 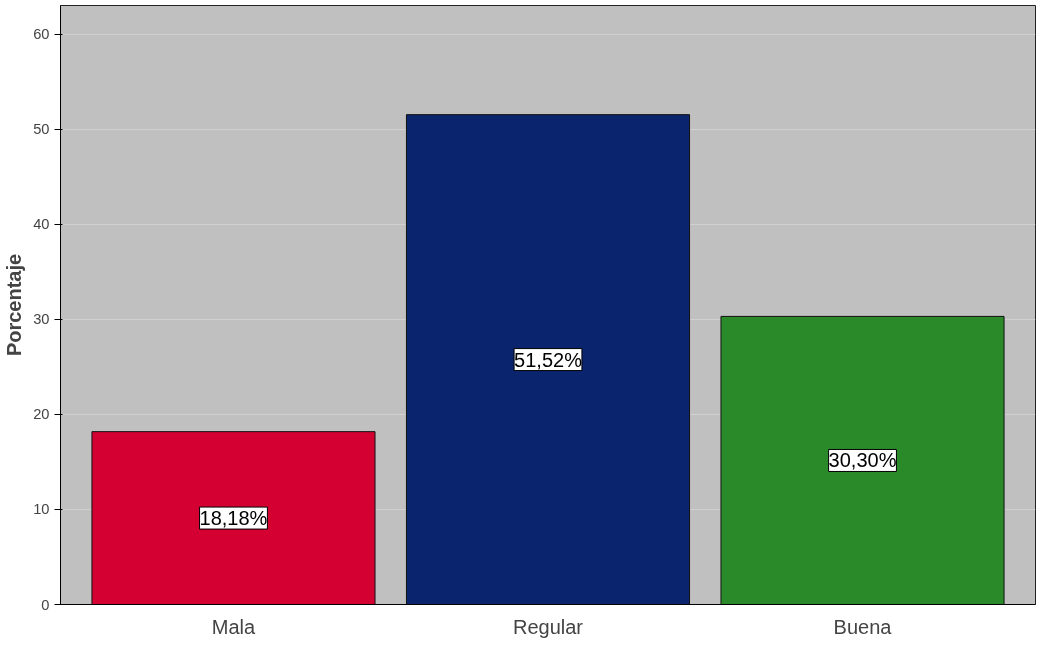 I want to click on x-tick-label: Mala, so click(x=234, y=626).